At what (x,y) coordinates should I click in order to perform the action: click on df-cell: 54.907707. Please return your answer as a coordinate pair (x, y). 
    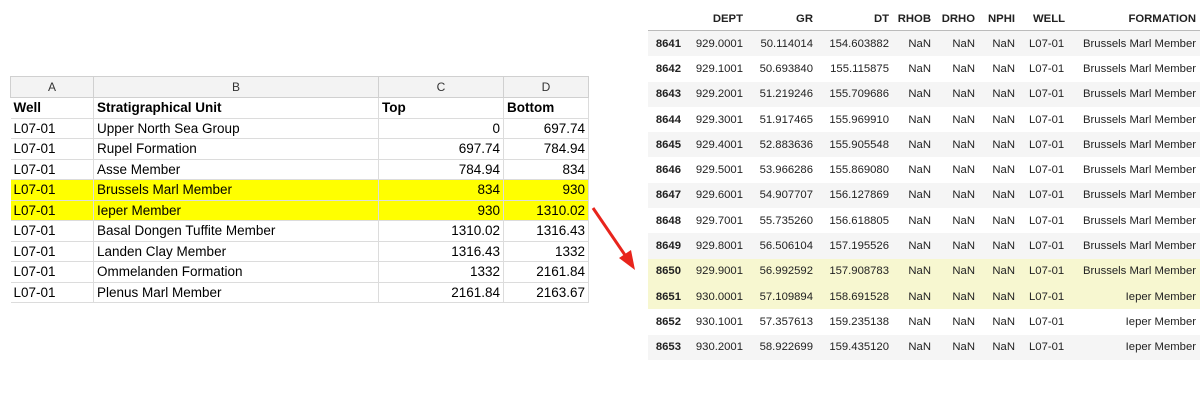
    Looking at the image, I should click on (786, 195).